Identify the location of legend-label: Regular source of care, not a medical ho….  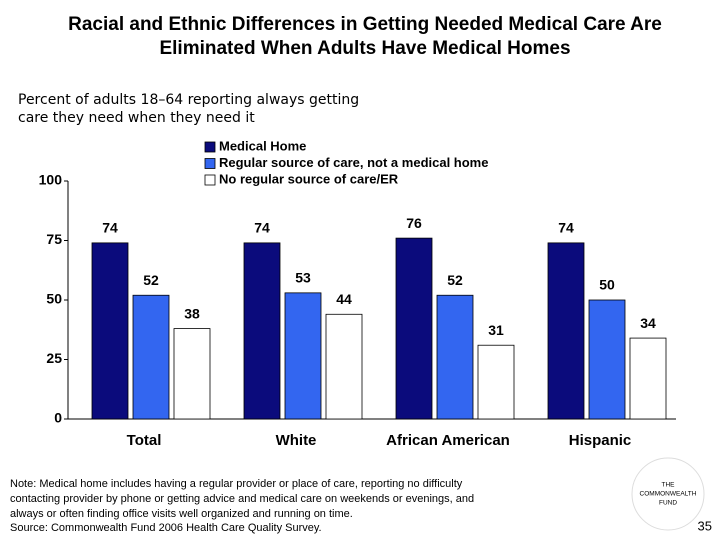
(353, 162).